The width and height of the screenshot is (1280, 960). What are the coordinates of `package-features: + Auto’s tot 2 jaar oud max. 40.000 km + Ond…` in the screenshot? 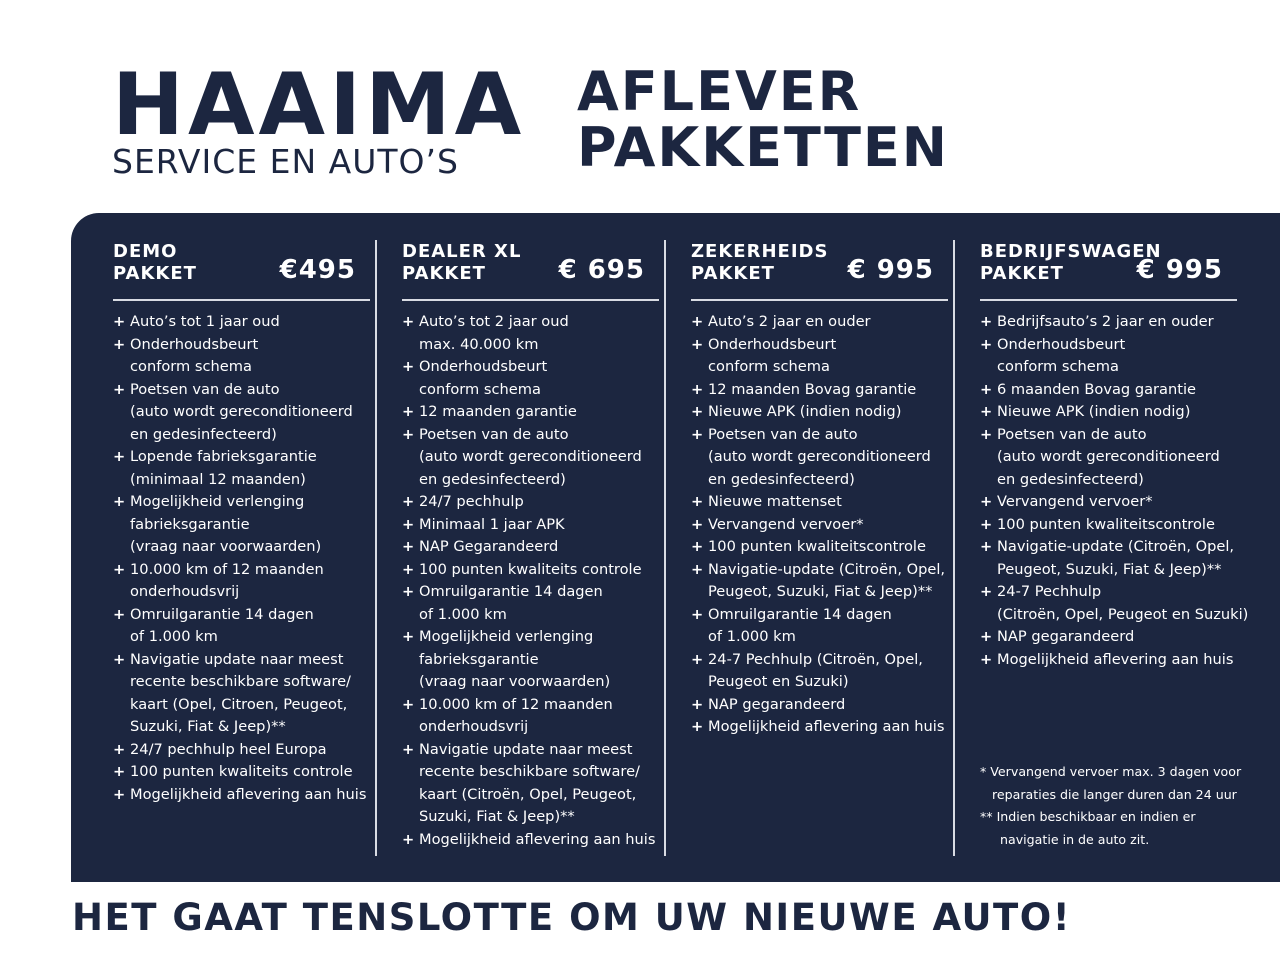 It's located at (531, 581).